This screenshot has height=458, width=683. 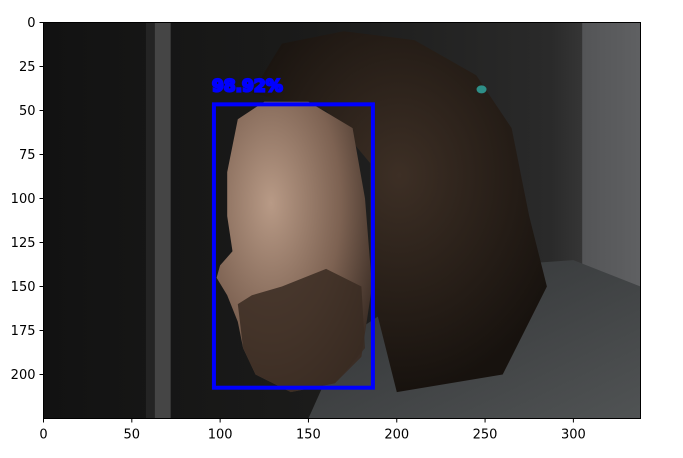 I want to click on x-tick-label: 0, so click(x=43, y=435).